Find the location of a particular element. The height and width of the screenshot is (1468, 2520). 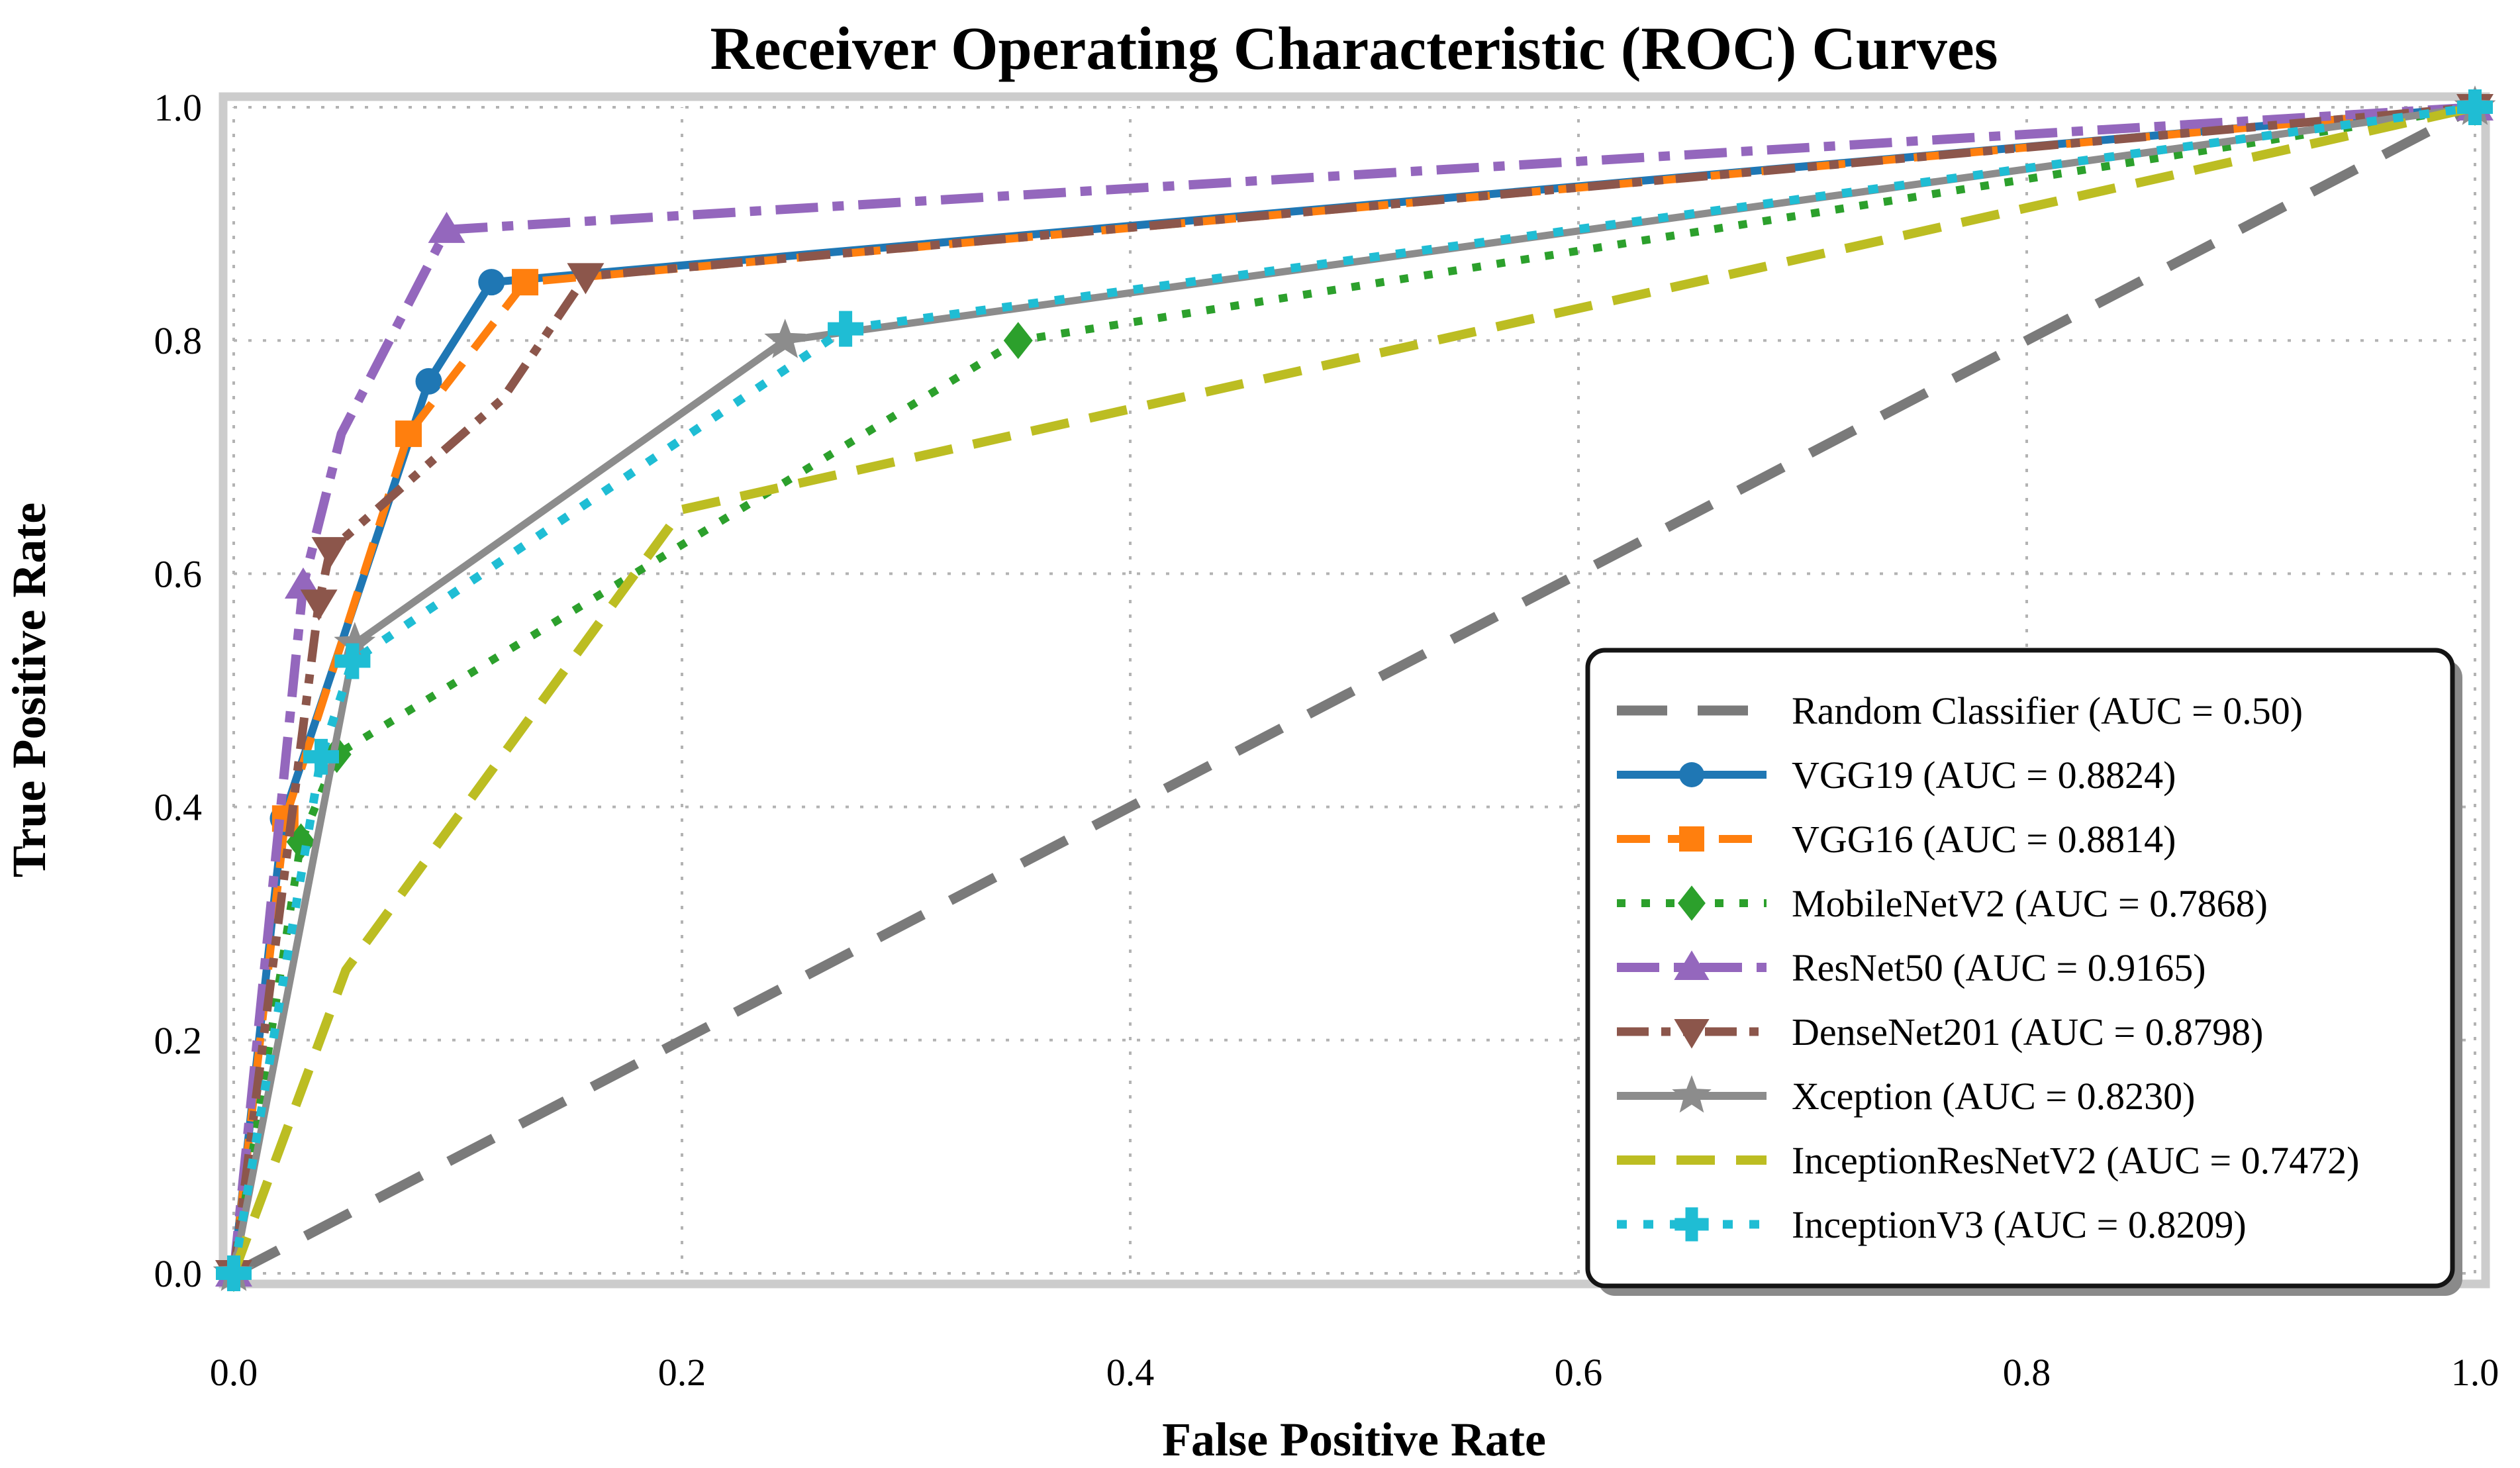

legend-item: VGG19 (AUC = 0.8824) is located at coordinates (1896, 775).